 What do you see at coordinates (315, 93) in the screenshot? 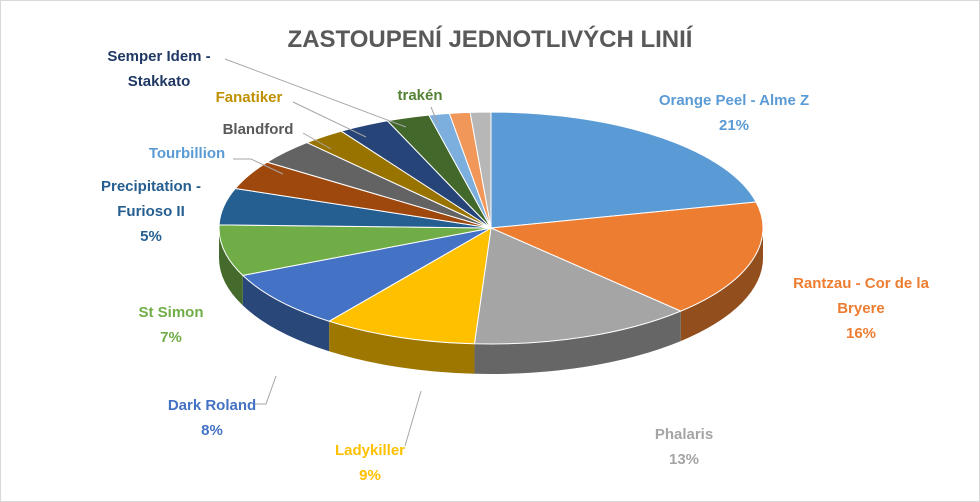
I see `leader-line-semper-idem-stakkato` at bounding box center [315, 93].